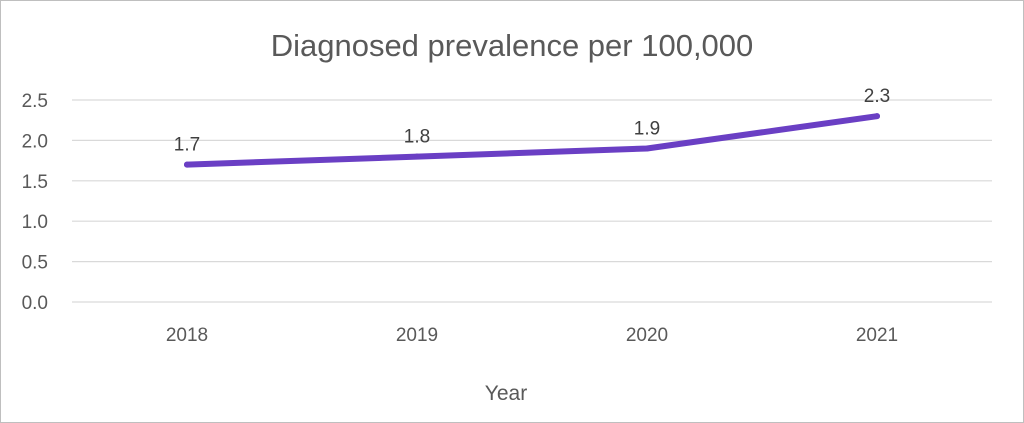 The image size is (1024, 423). Describe the element at coordinates (532, 335) in the screenshot. I see `x-axis-tick-labels: 2018 2019 2020 2021` at that location.